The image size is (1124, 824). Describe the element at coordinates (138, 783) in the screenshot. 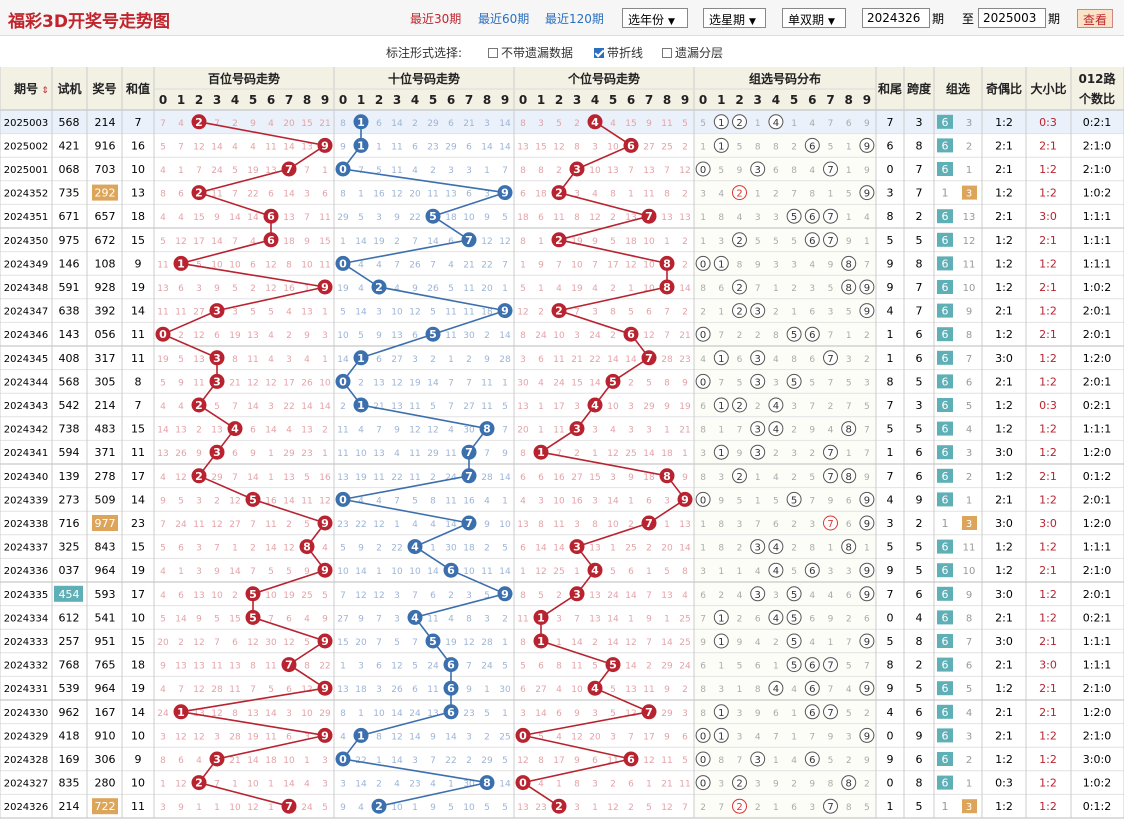

I see `sum-cell: 10` at that location.